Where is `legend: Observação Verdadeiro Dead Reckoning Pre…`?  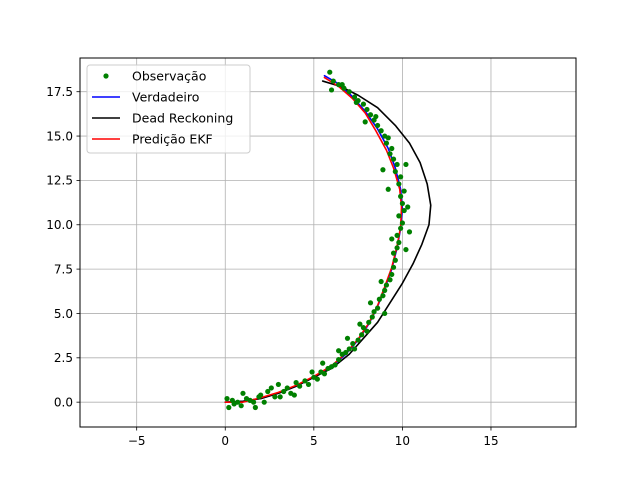
legend: Observação Verdadeiro Dead Reckoning Pre… is located at coordinates (168, 109).